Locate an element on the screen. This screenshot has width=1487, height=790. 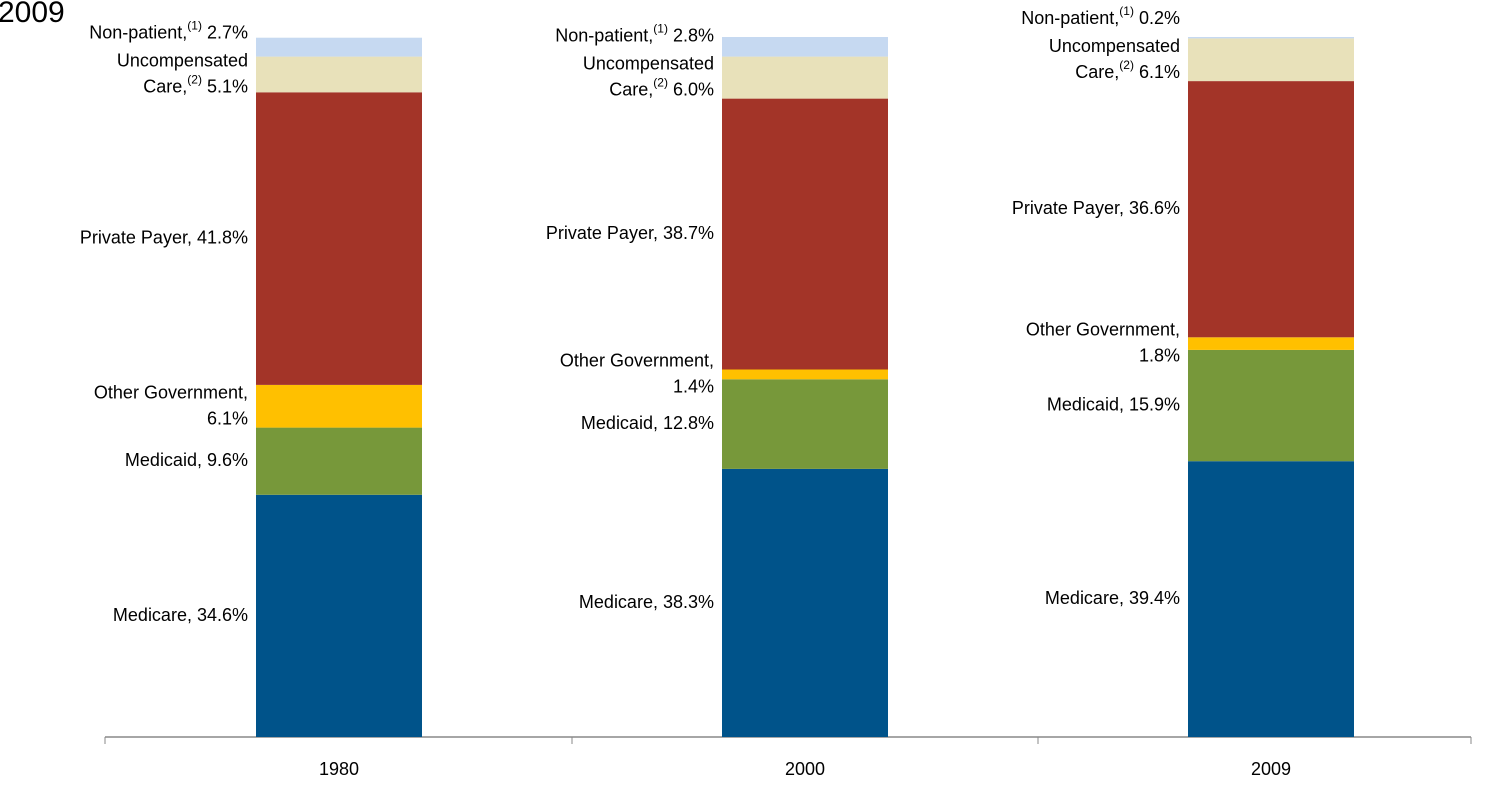
data-label: Other Government, 1.8% is located at coordinates (1103, 342).